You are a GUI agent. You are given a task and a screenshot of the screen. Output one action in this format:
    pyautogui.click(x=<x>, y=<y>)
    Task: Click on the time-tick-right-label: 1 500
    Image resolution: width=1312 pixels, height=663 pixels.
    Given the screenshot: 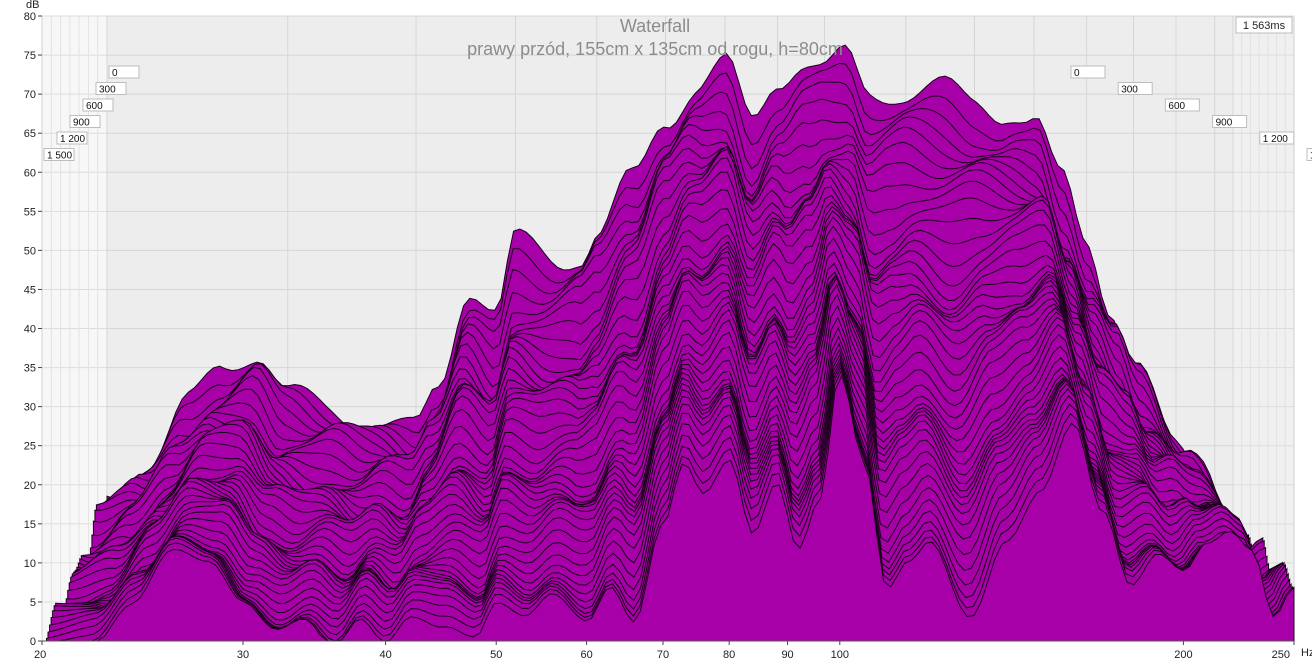 What is the action you would take?
    pyautogui.click(x=1311, y=156)
    